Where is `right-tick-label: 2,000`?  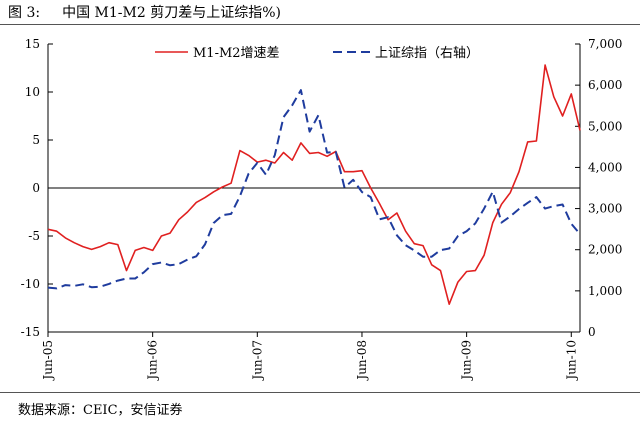 right-tick-label: 2,000 is located at coordinates (605, 250).